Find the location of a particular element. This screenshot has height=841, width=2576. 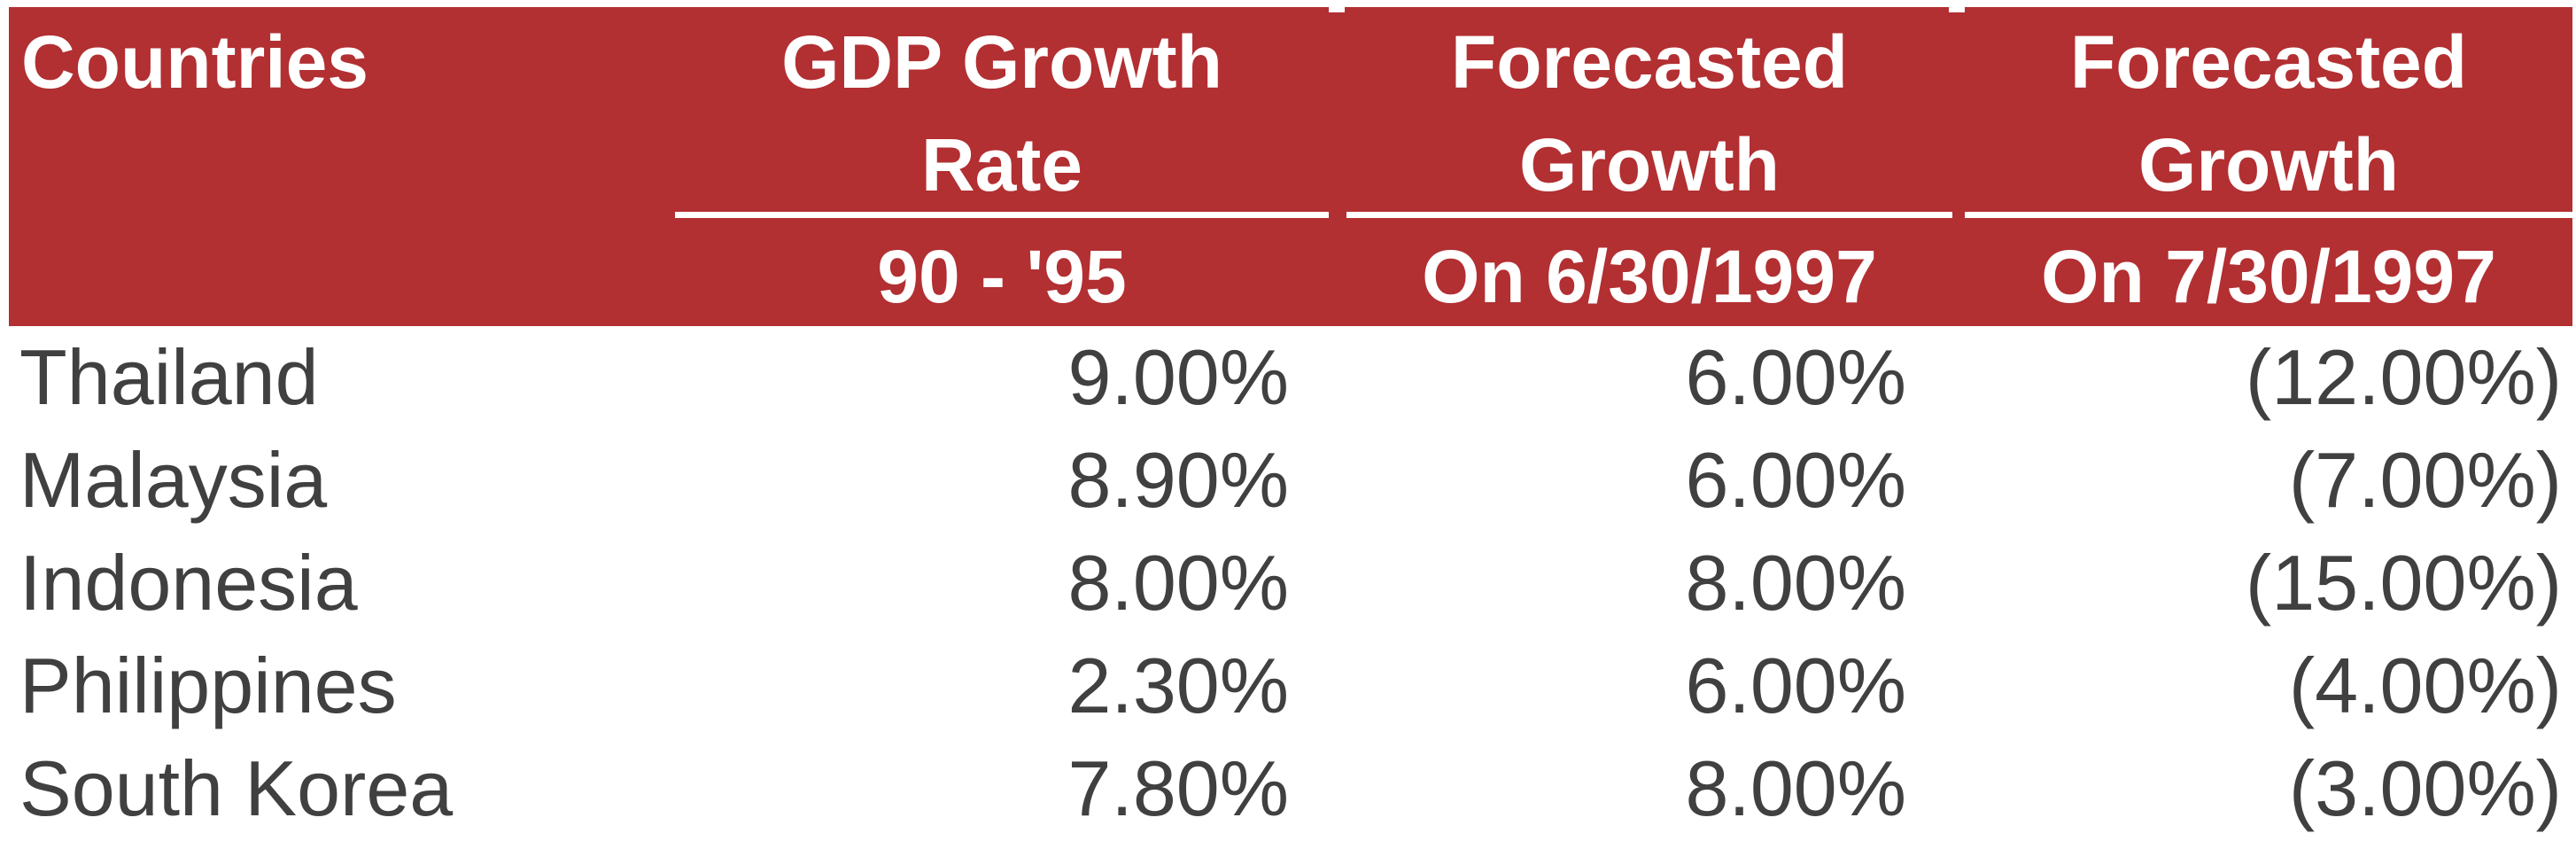

table-row: Philippines 2.30% 6.00% (4.00%) is located at coordinates (1288, 686).